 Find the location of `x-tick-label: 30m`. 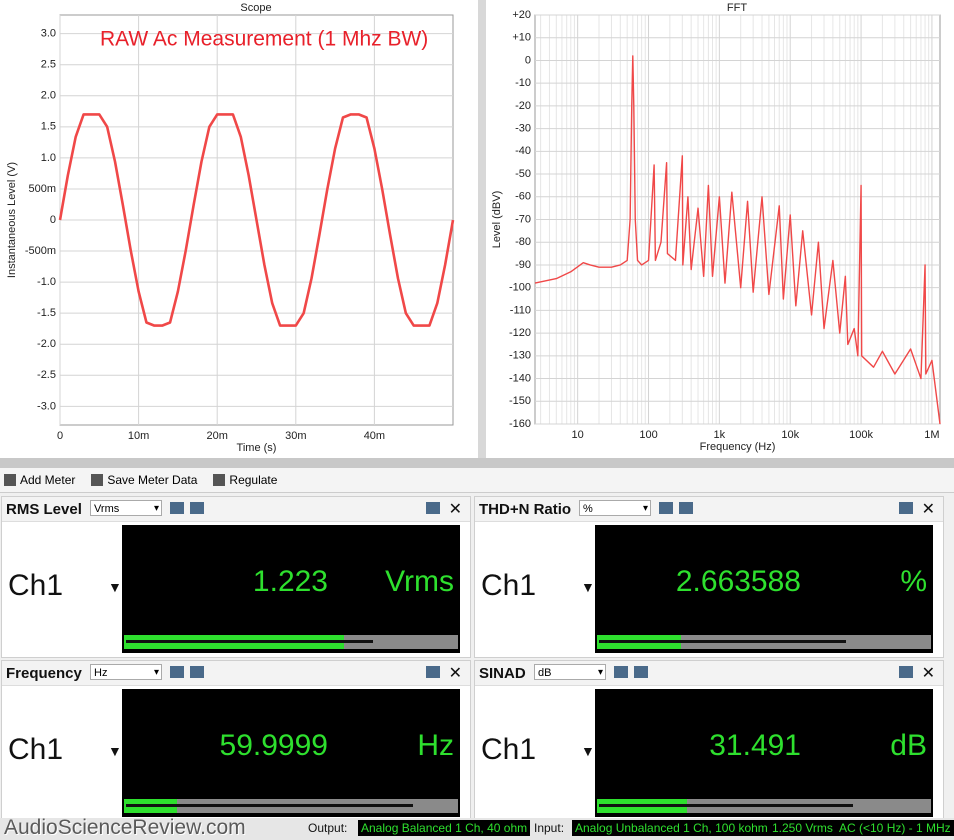

x-tick-label: 30m is located at coordinates (295, 436).